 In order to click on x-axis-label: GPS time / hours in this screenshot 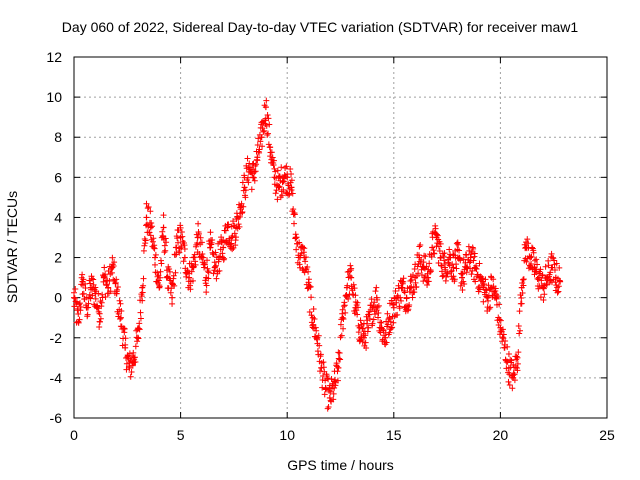, I will do `click(340, 465)`.